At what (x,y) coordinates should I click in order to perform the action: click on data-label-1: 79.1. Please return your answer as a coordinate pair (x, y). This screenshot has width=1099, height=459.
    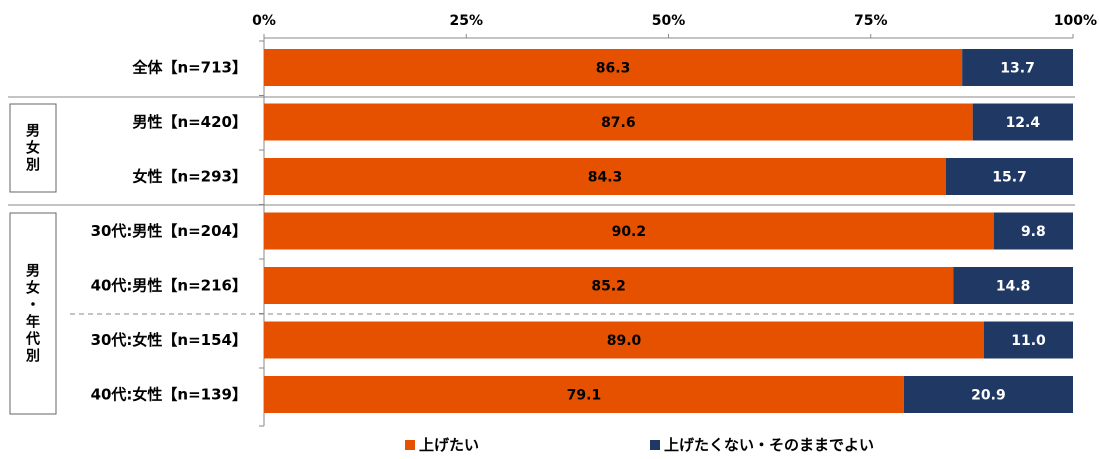
    Looking at the image, I should click on (584, 396).